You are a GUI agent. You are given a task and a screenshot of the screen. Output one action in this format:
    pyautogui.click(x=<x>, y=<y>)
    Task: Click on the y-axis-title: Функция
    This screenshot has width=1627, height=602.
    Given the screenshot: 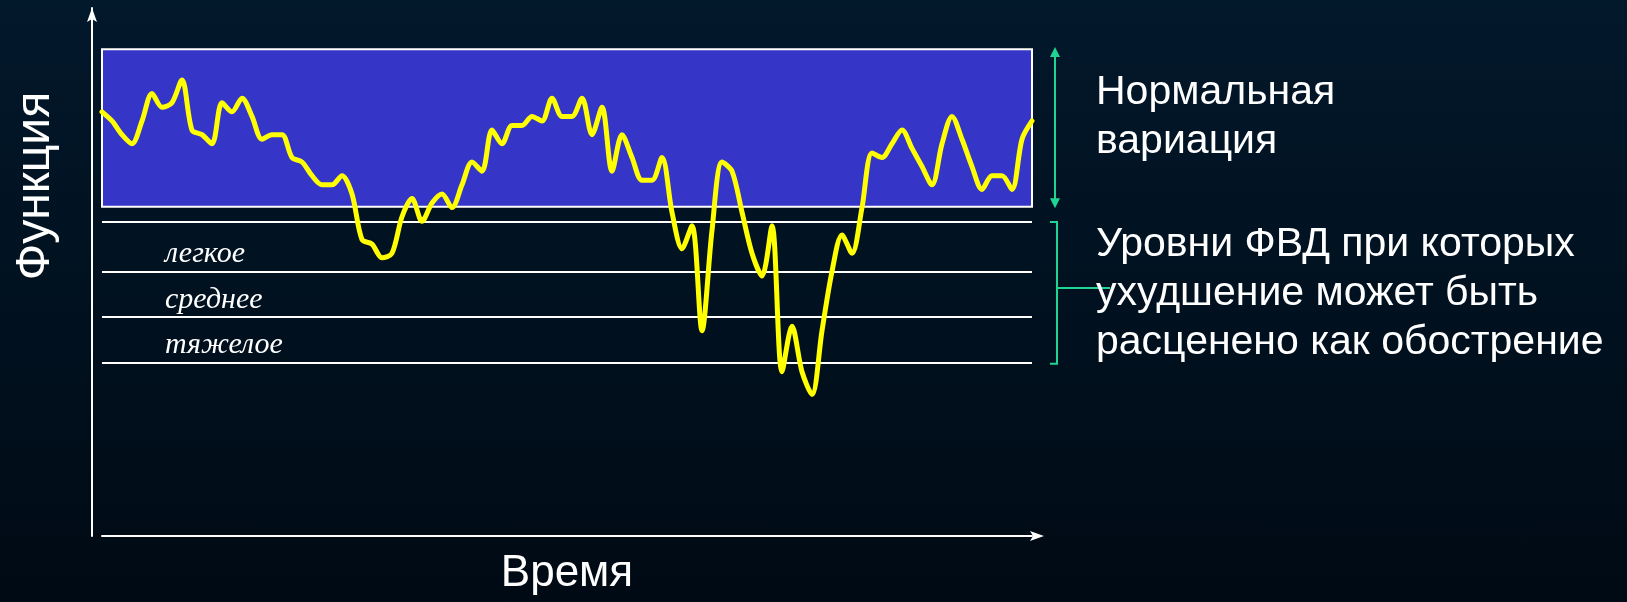 What is the action you would take?
    pyautogui.click(x=32, y=186)
    